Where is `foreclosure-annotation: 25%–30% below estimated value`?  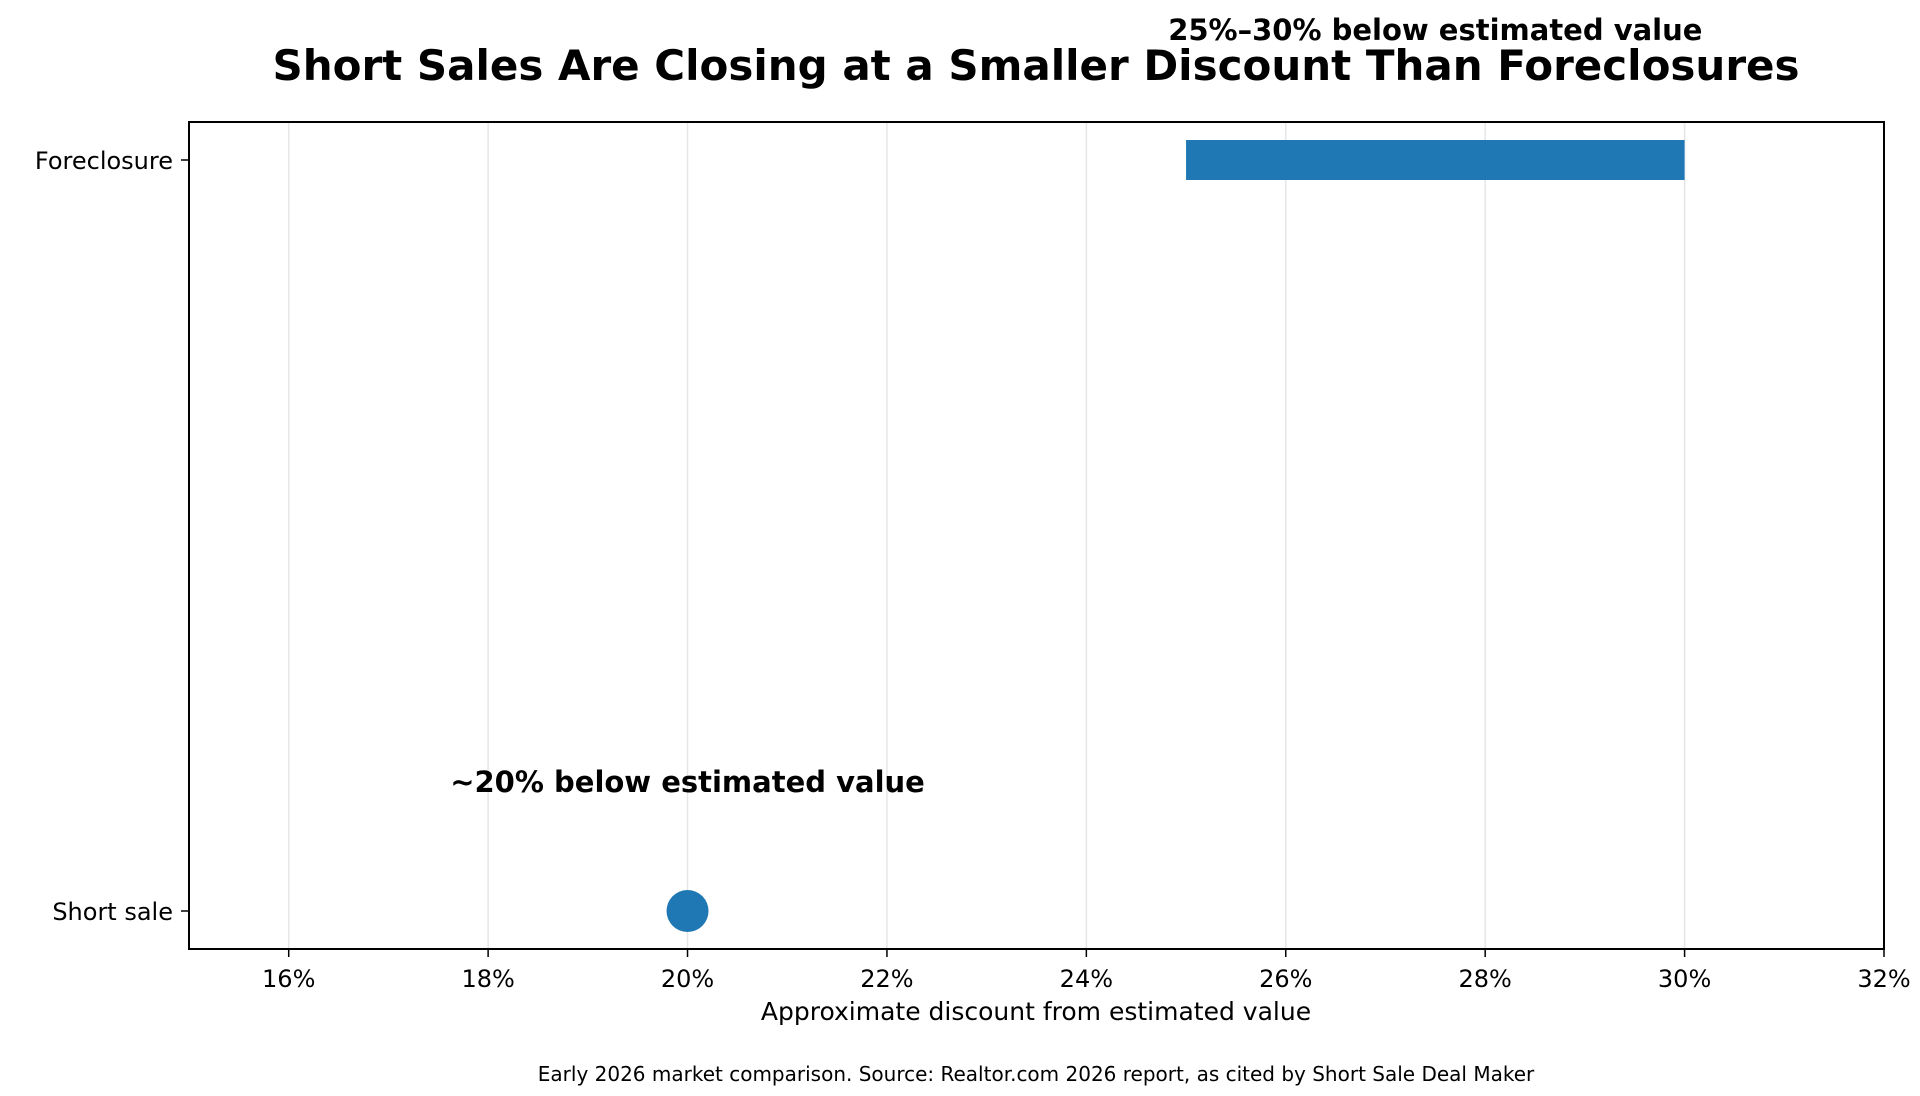
foreclosure-annotation: 25%–30% below estimated value is located at coordinates (1435, 30).